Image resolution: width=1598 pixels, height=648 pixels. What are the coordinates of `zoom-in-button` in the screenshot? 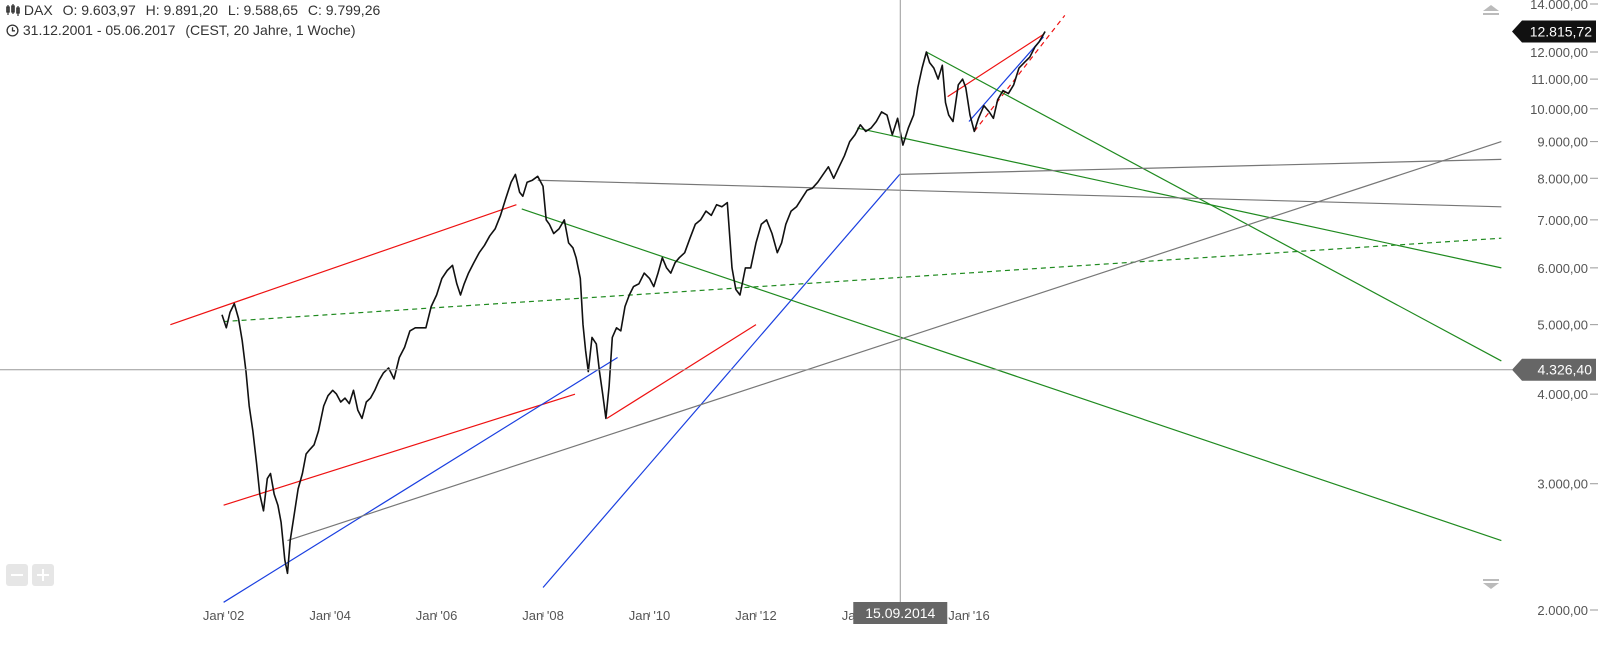 It's located at (43, 575).